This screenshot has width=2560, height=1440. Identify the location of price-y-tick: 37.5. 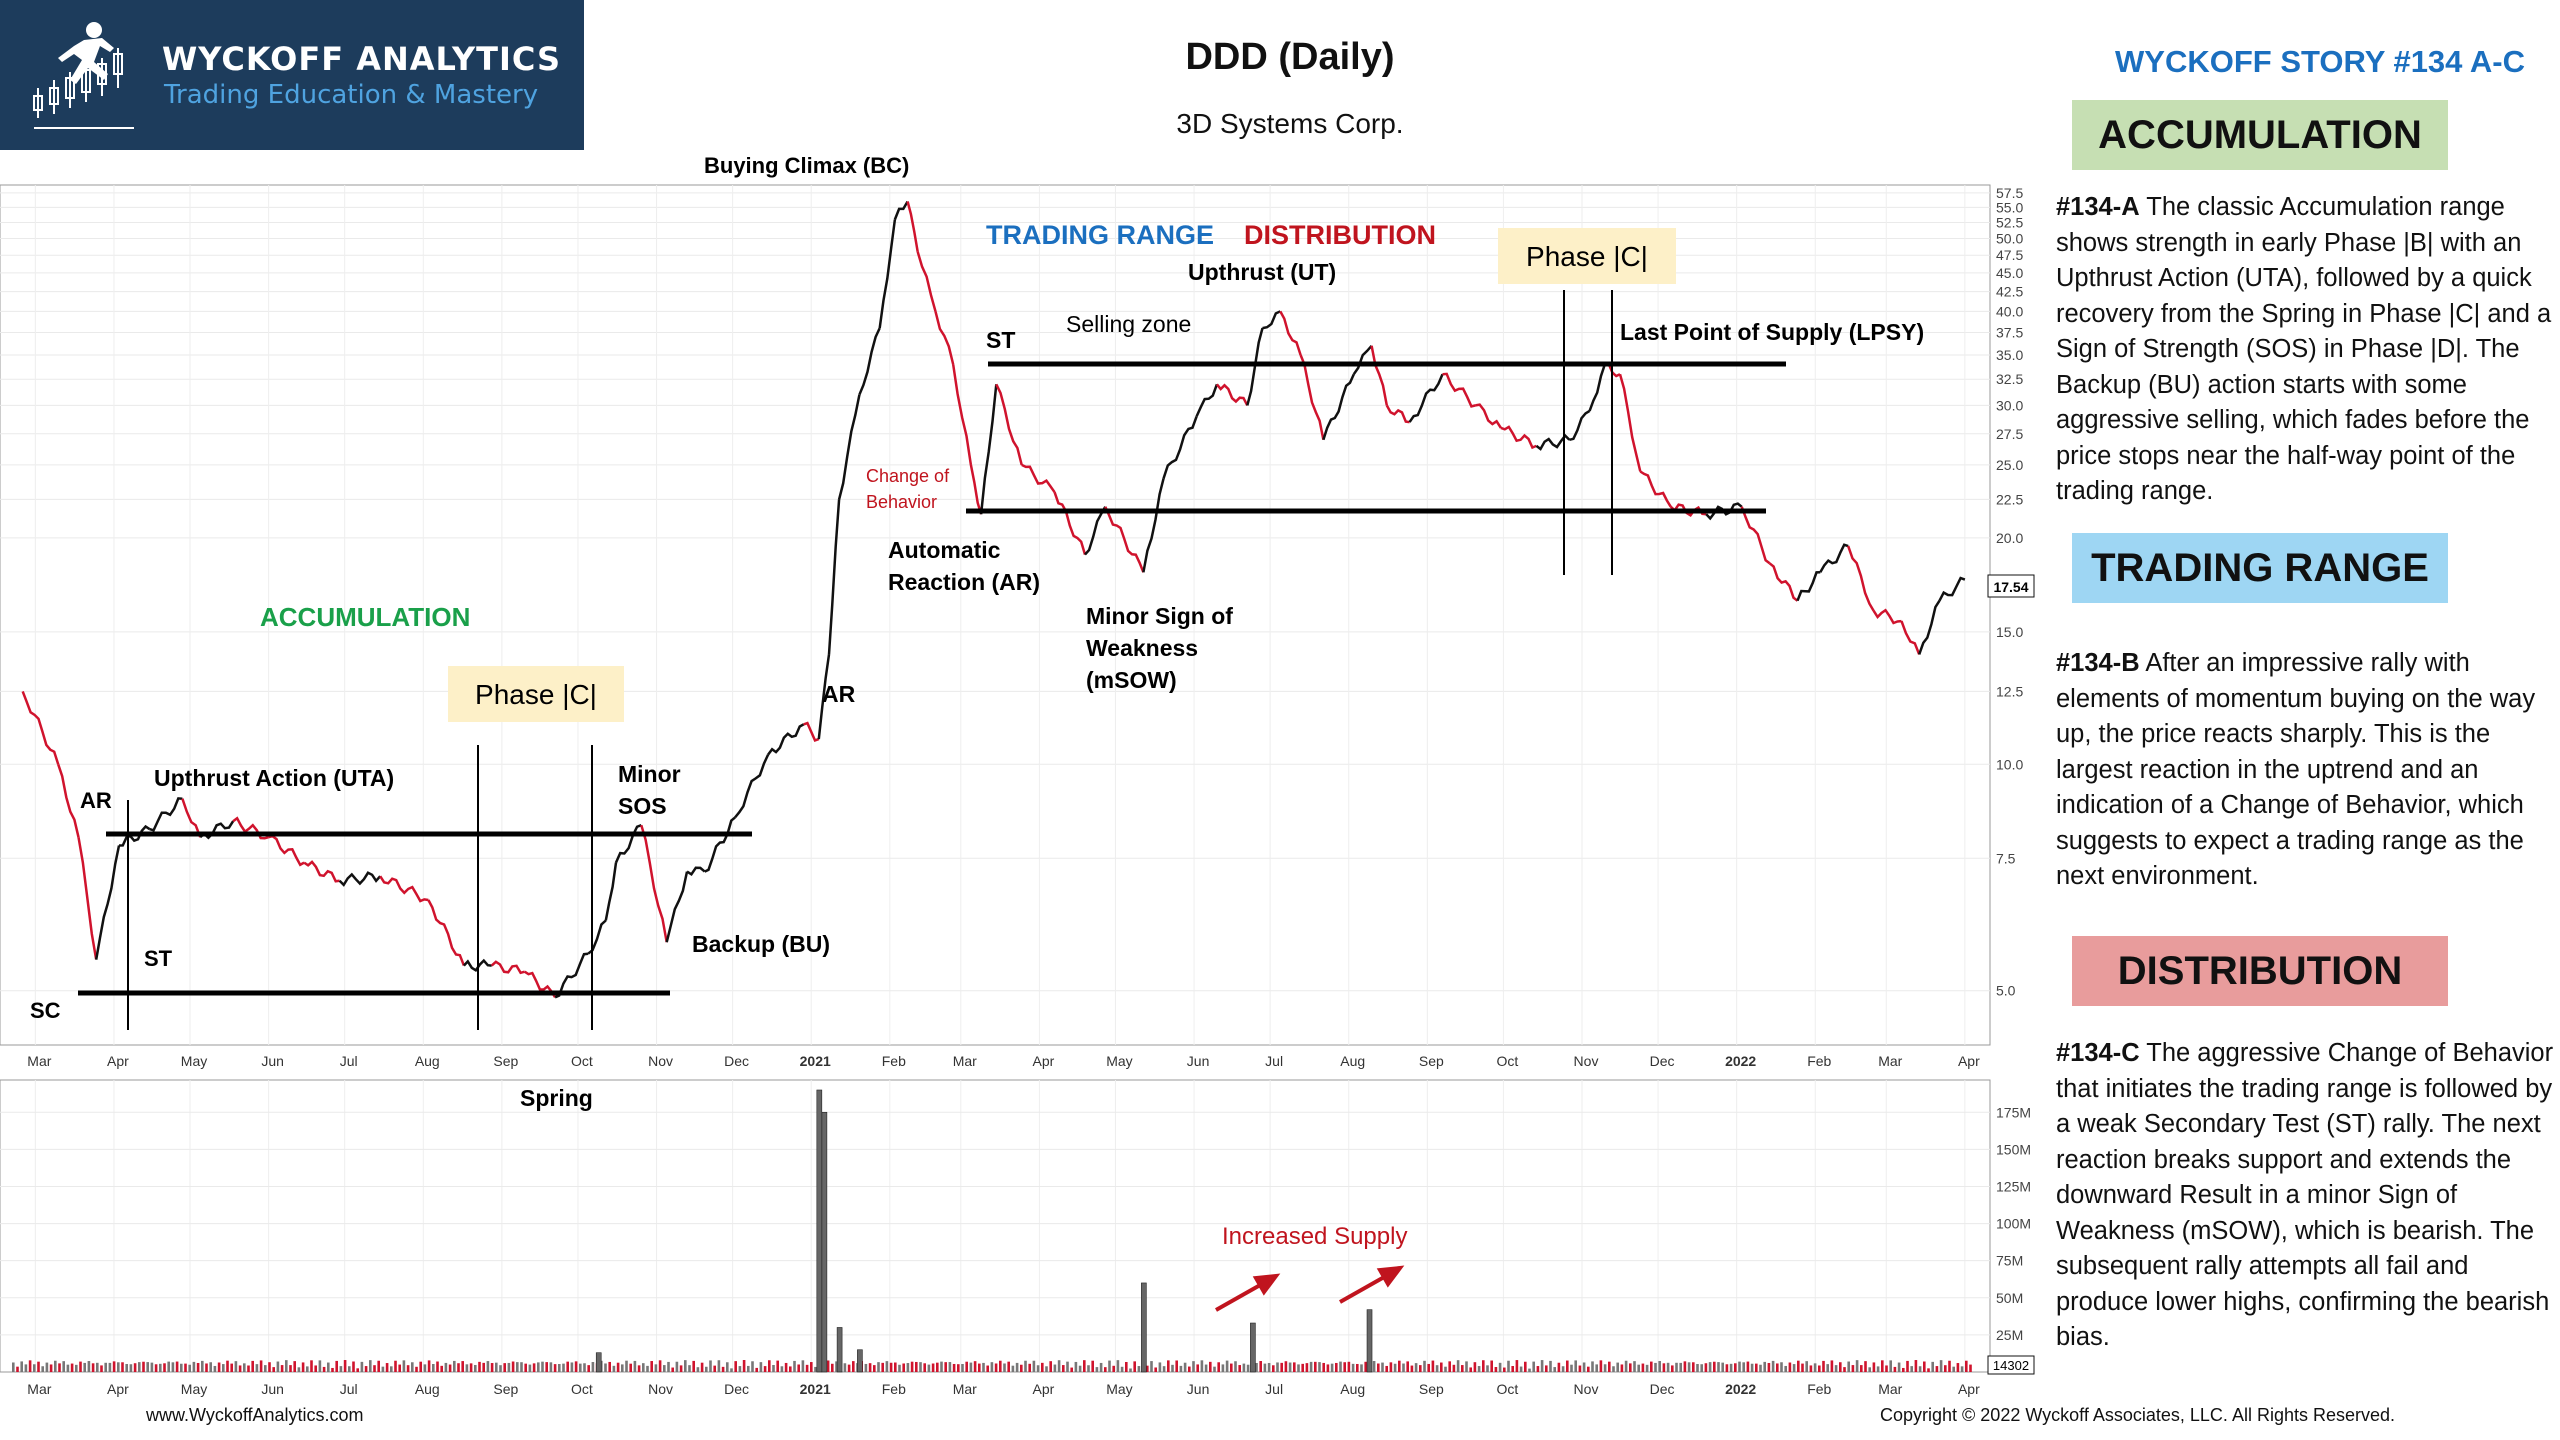
(2009, 332).